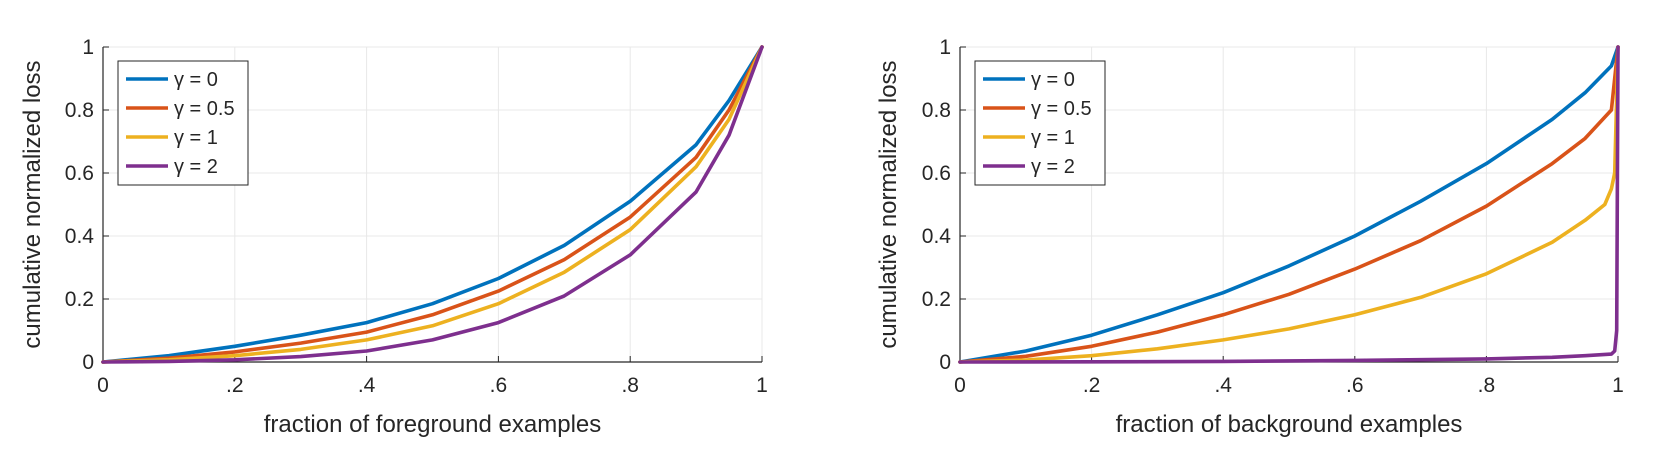 The height and width of the screenshot is (453, 1664). What do you see at coordinates (433, 424) in the screenshot?
I see `x-axis-label: fraction of foreground examples` at bounding box center [433, 424].